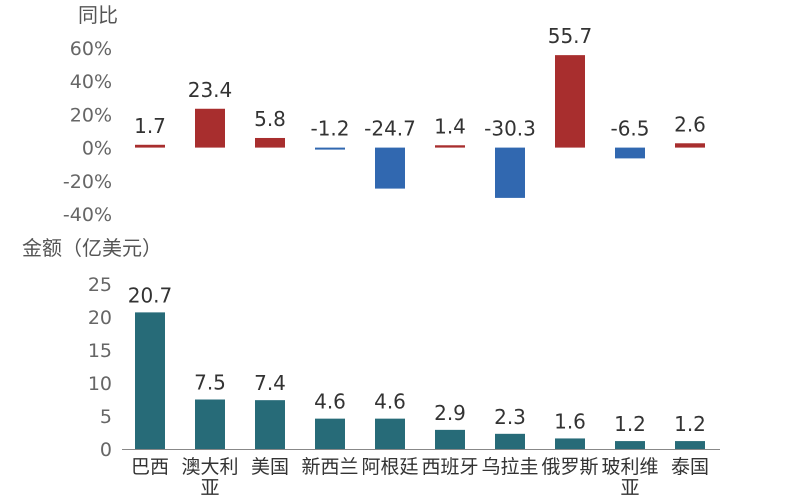 This screenshot has width=800, height=504. Describe the element at coordinates (449, 467) in the screenshot. I see `category-label: 西班牙` at that location.